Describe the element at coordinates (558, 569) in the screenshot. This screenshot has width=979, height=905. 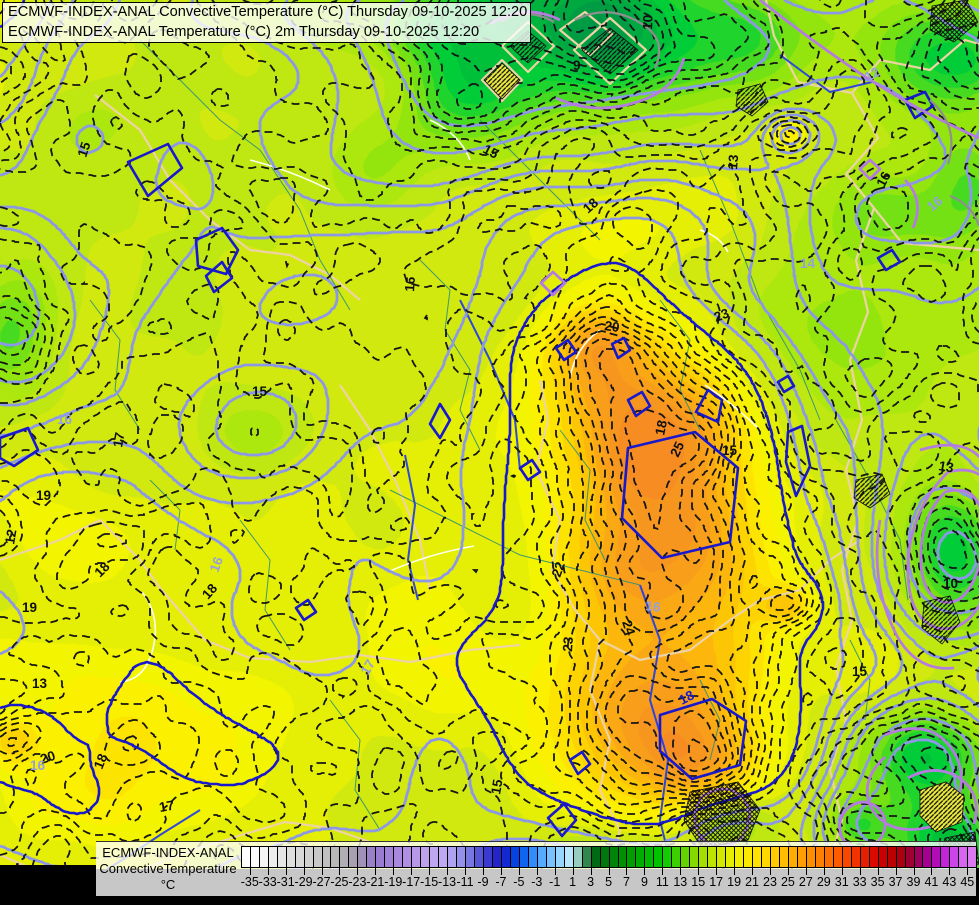
I see `svg-text: 22` at that location.